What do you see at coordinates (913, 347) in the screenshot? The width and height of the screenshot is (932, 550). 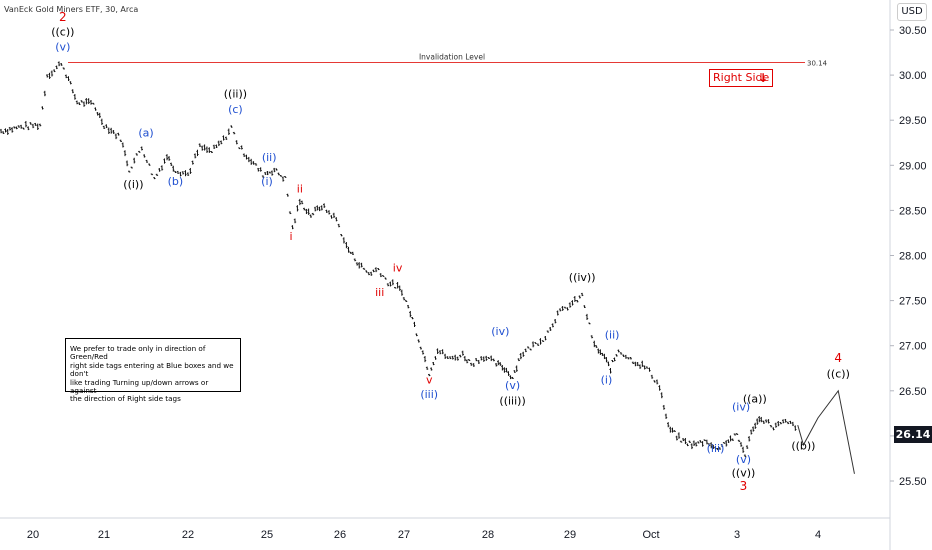 I see `y-tick-label: 27.00` at bounding box center [913, 347].